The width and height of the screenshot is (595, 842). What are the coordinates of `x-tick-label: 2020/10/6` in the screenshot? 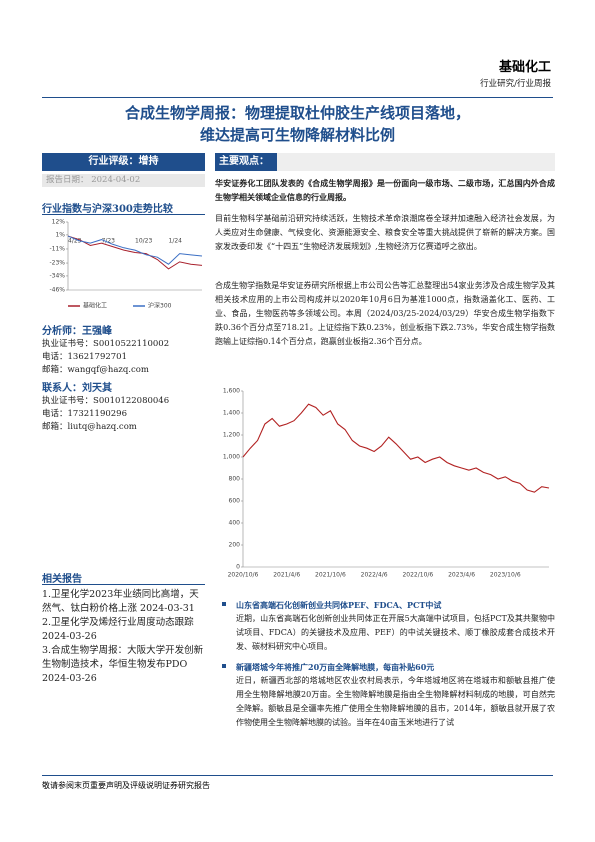 It's located at (243, 575).